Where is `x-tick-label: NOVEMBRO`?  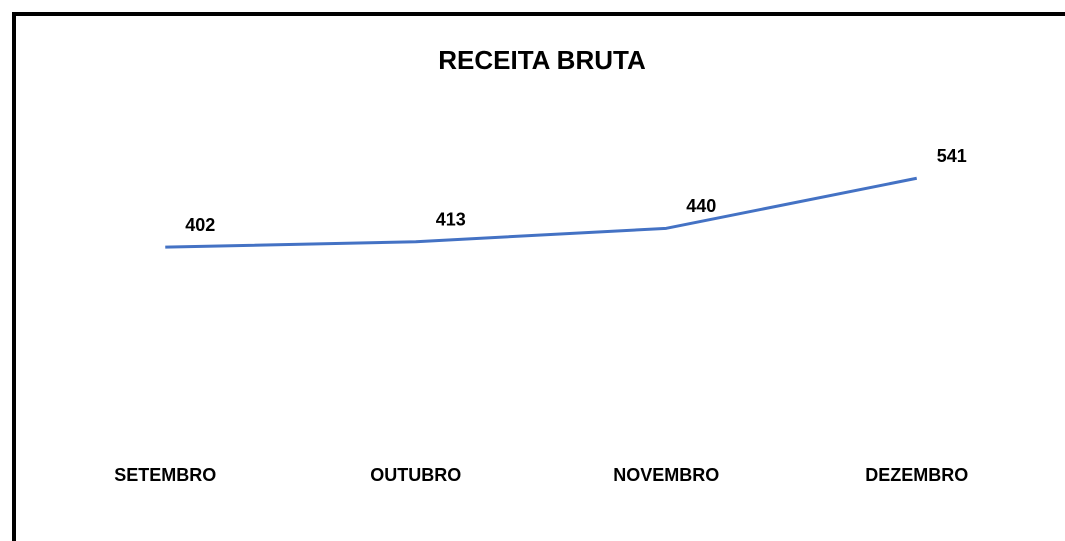 x-tick-label: NOVEMBRO is located at coordinates (666, 475).